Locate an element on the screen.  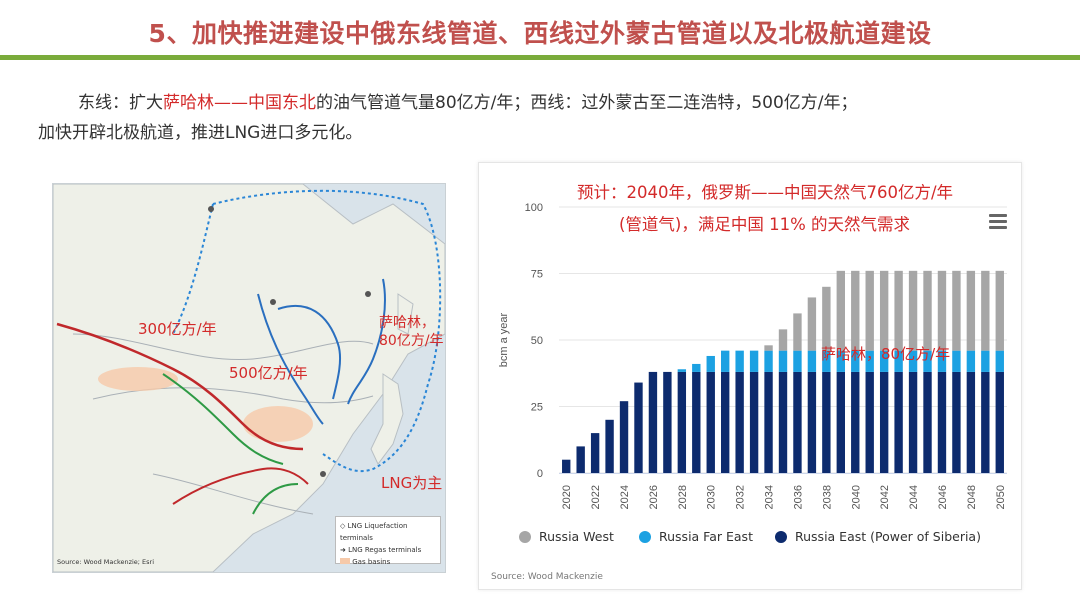
map-note-sakhalin: 萨哈林， 80亿方/年 is located at coordinates (411, 332).